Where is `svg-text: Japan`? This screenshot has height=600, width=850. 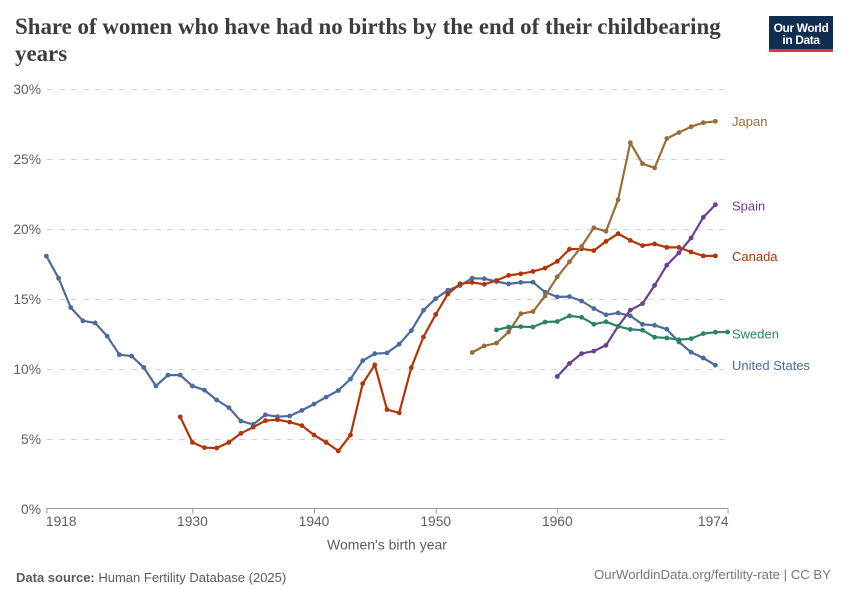 svg-text: Japan is located at coordinates (749, 121).